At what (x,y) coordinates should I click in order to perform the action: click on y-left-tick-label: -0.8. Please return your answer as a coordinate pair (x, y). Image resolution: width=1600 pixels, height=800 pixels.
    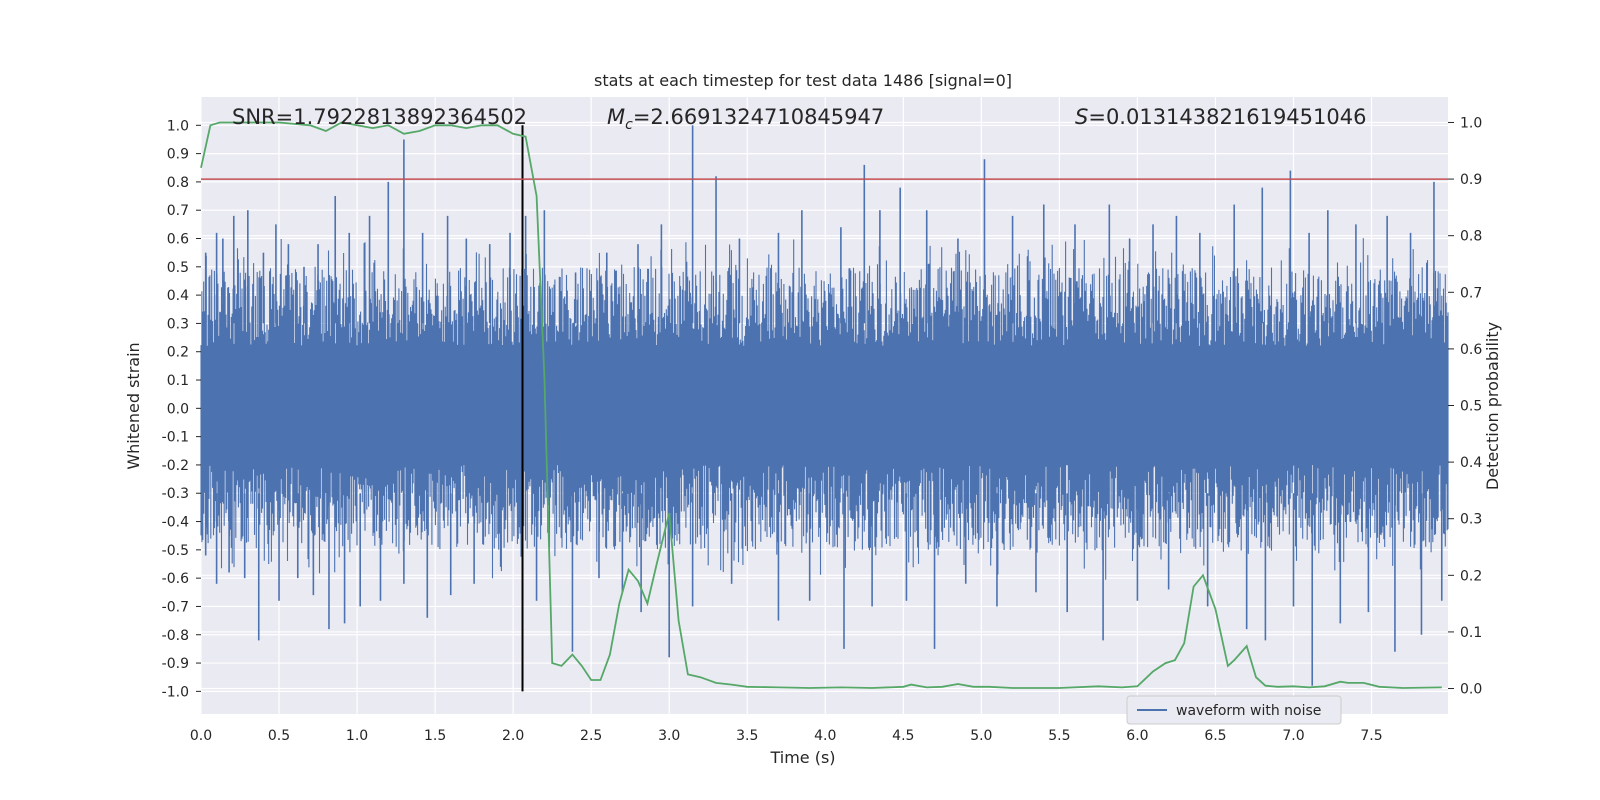
    Looking at the image, I should click on (175, 636).